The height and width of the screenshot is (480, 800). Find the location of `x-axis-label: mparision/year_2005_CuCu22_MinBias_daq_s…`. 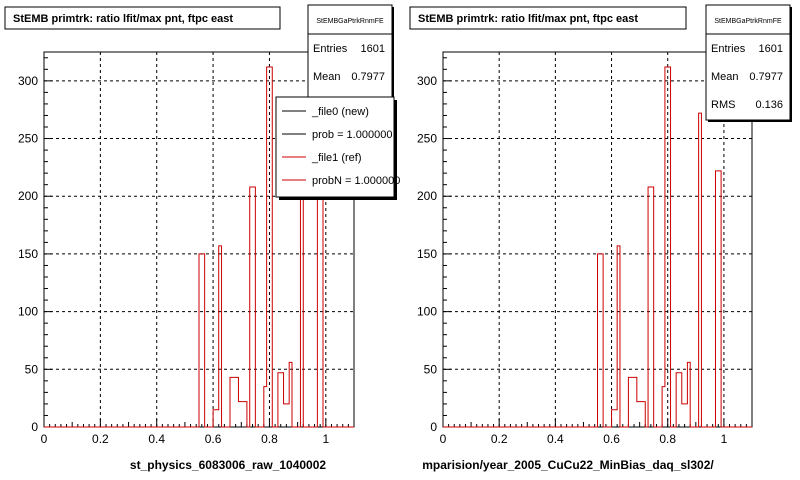

x-axis-label: mparision/year_2005_CuCu22_MinBias_daq_s… is located at coordinates (568, 465).